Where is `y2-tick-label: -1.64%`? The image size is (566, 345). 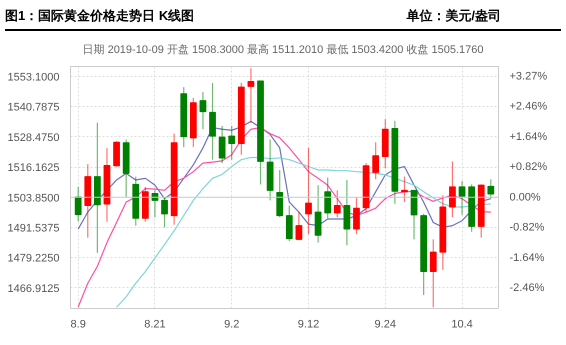 y2-tick-label: -1.64% is located at coordinates (527, 258).